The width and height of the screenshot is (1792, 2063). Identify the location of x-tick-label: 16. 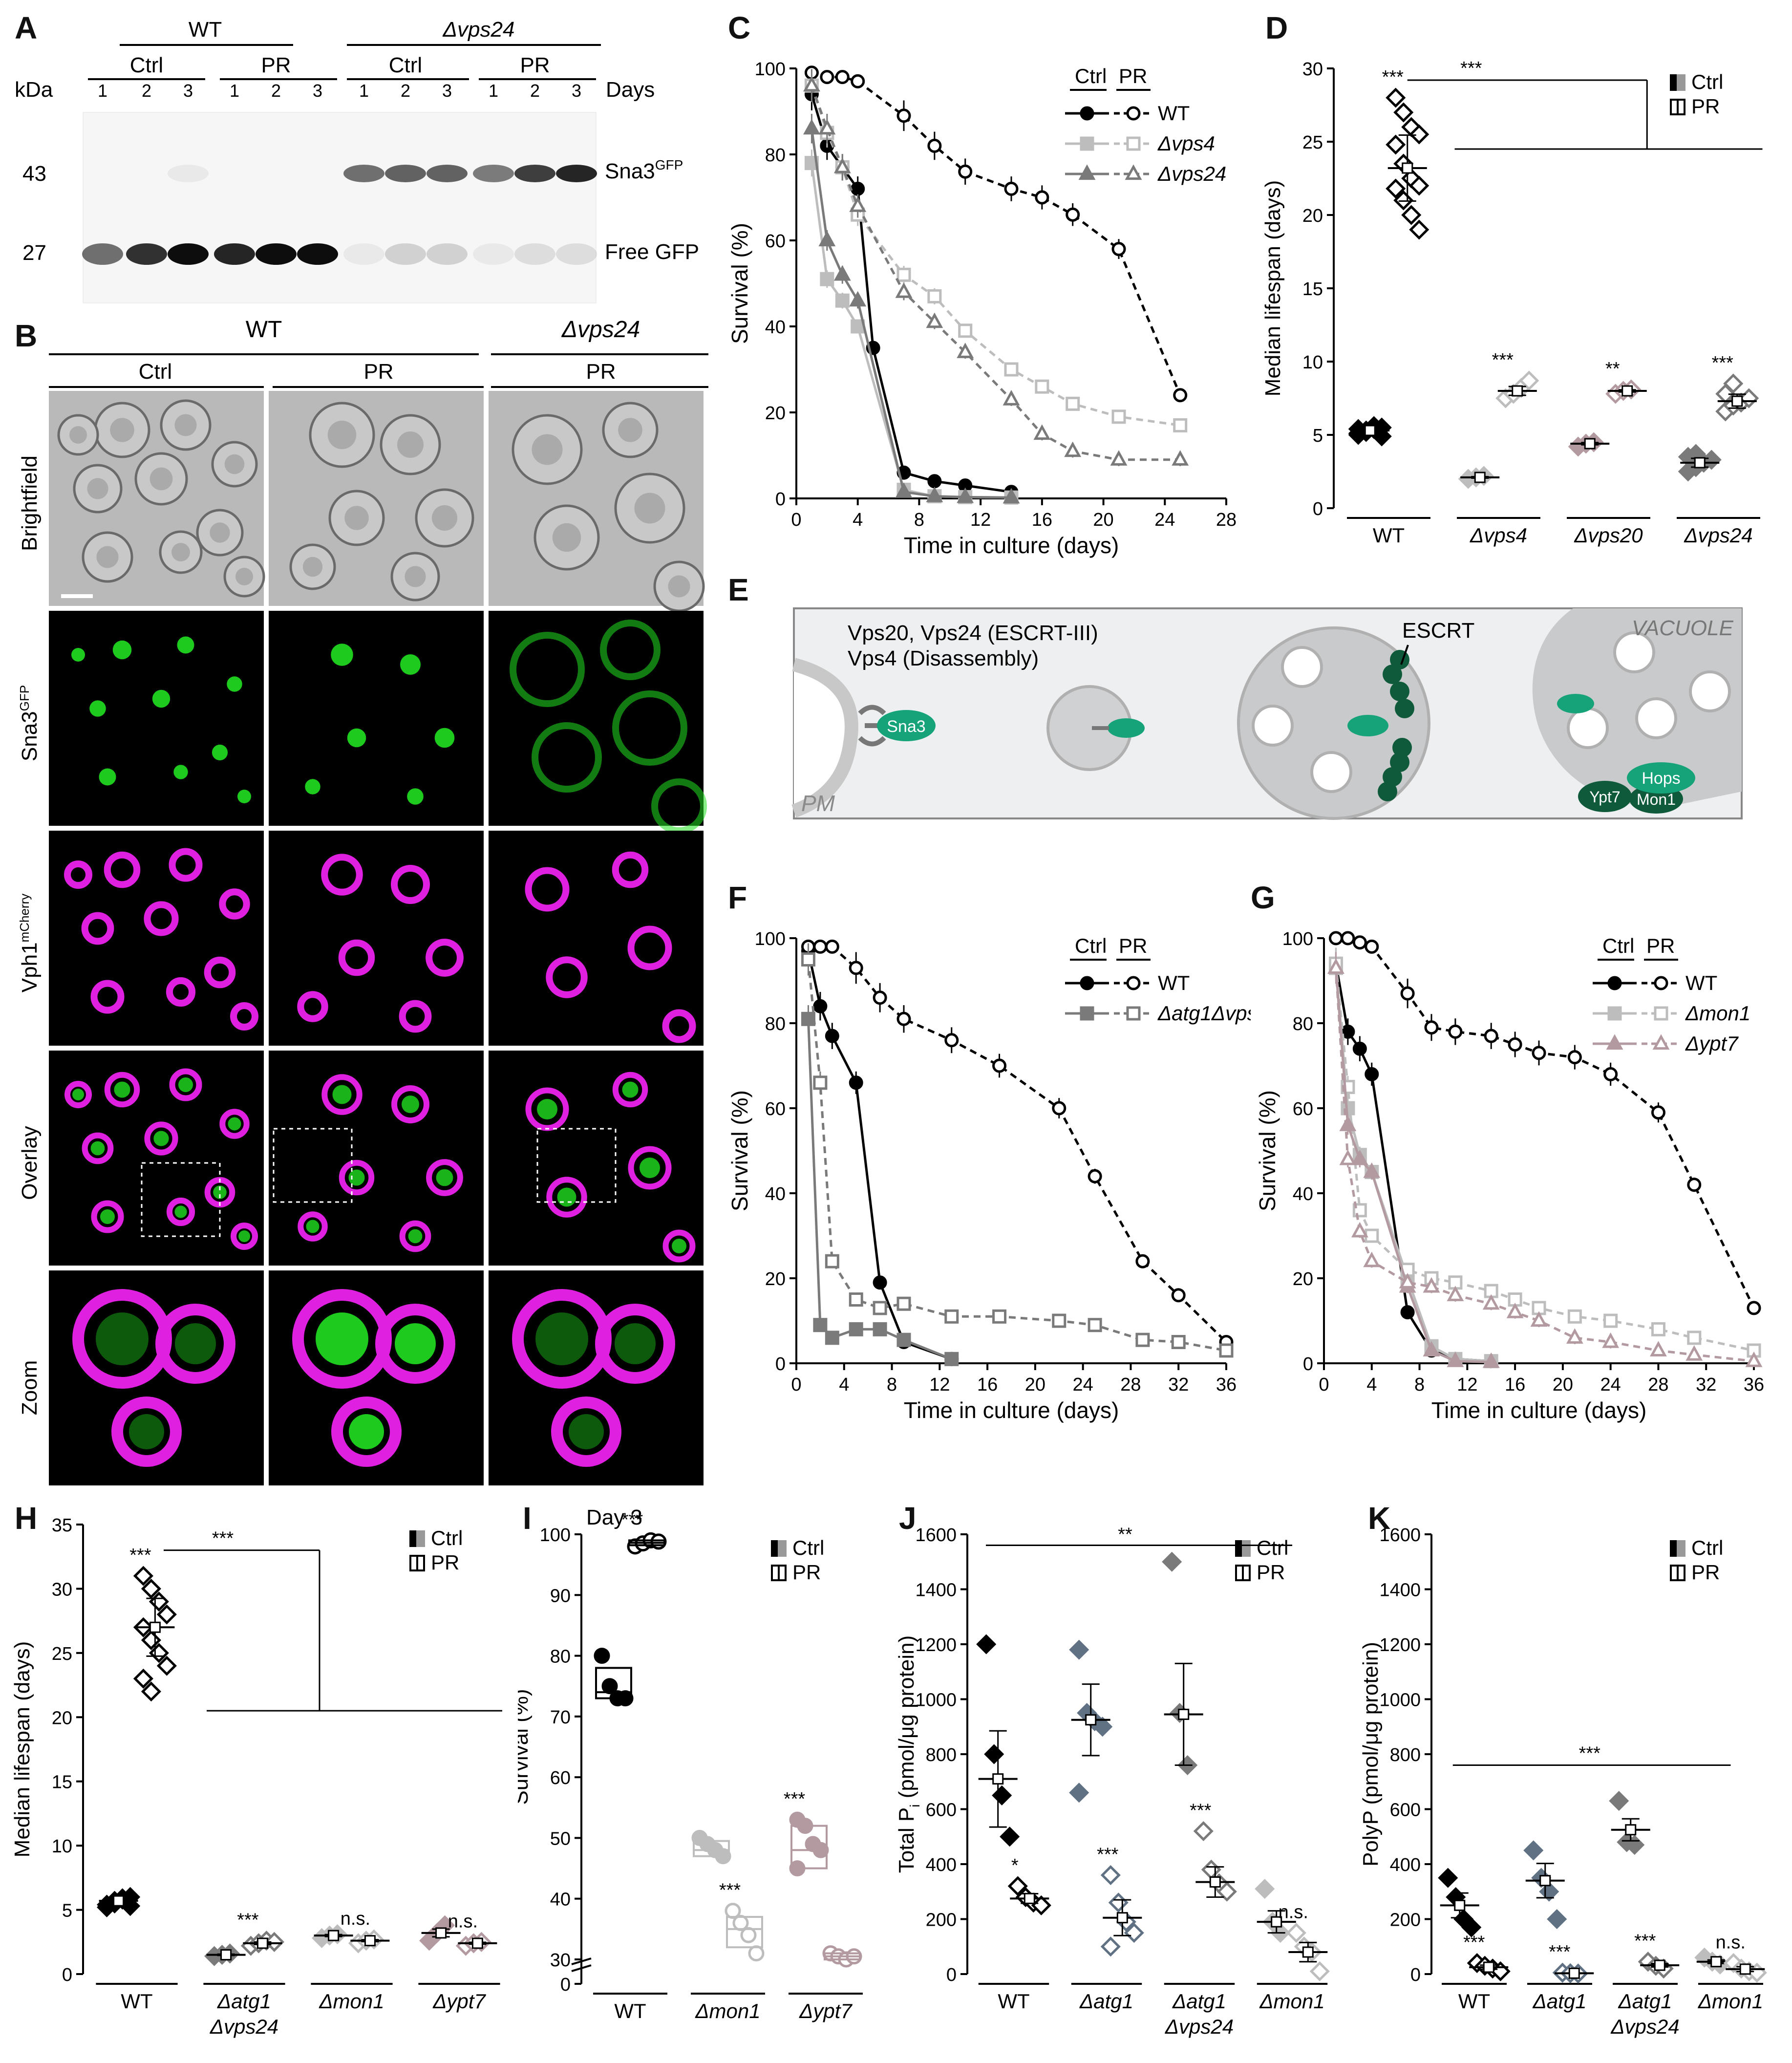
(1515, 1385).